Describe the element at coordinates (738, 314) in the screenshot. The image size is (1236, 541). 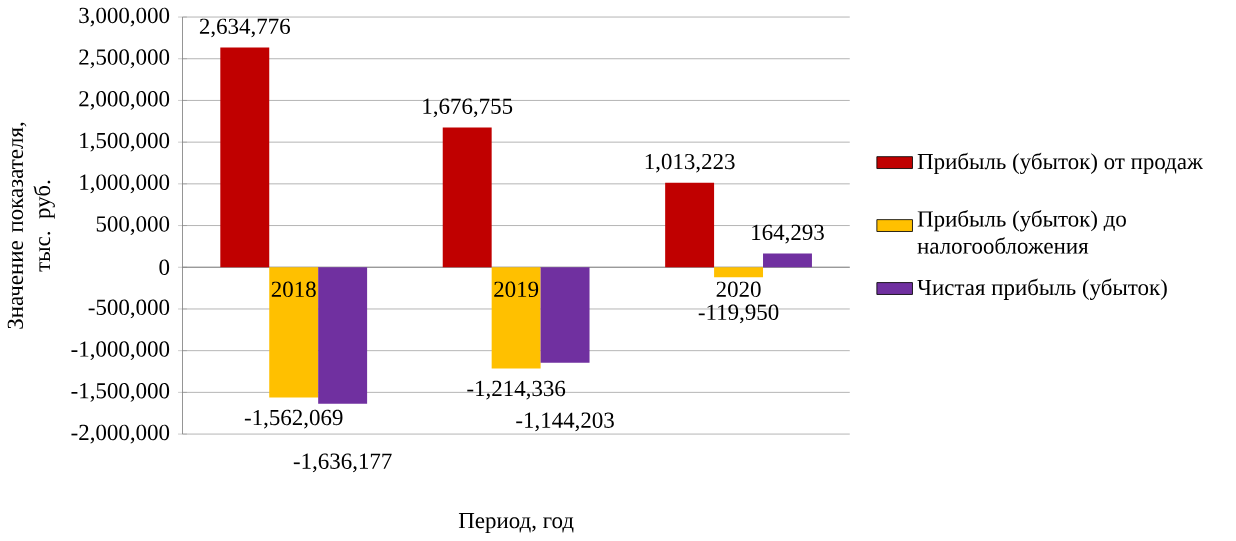
I see `data-label: -119,950` at that location.